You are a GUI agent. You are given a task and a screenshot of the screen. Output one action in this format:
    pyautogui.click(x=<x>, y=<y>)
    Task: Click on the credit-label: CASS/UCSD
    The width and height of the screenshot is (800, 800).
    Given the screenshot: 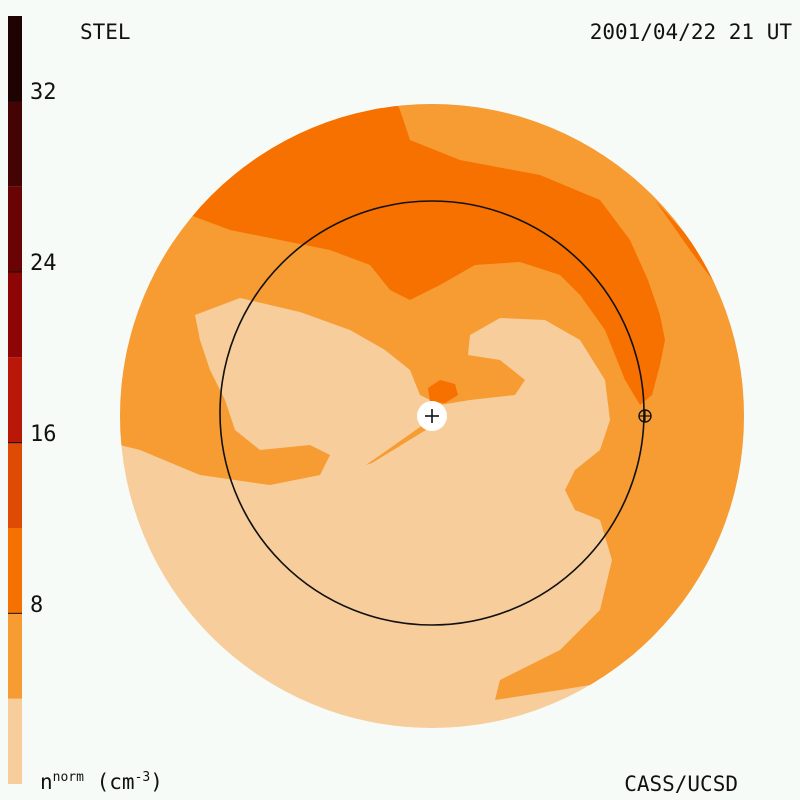 What is the action you would take?
    pyautogui.click(x=681, y=784)
    